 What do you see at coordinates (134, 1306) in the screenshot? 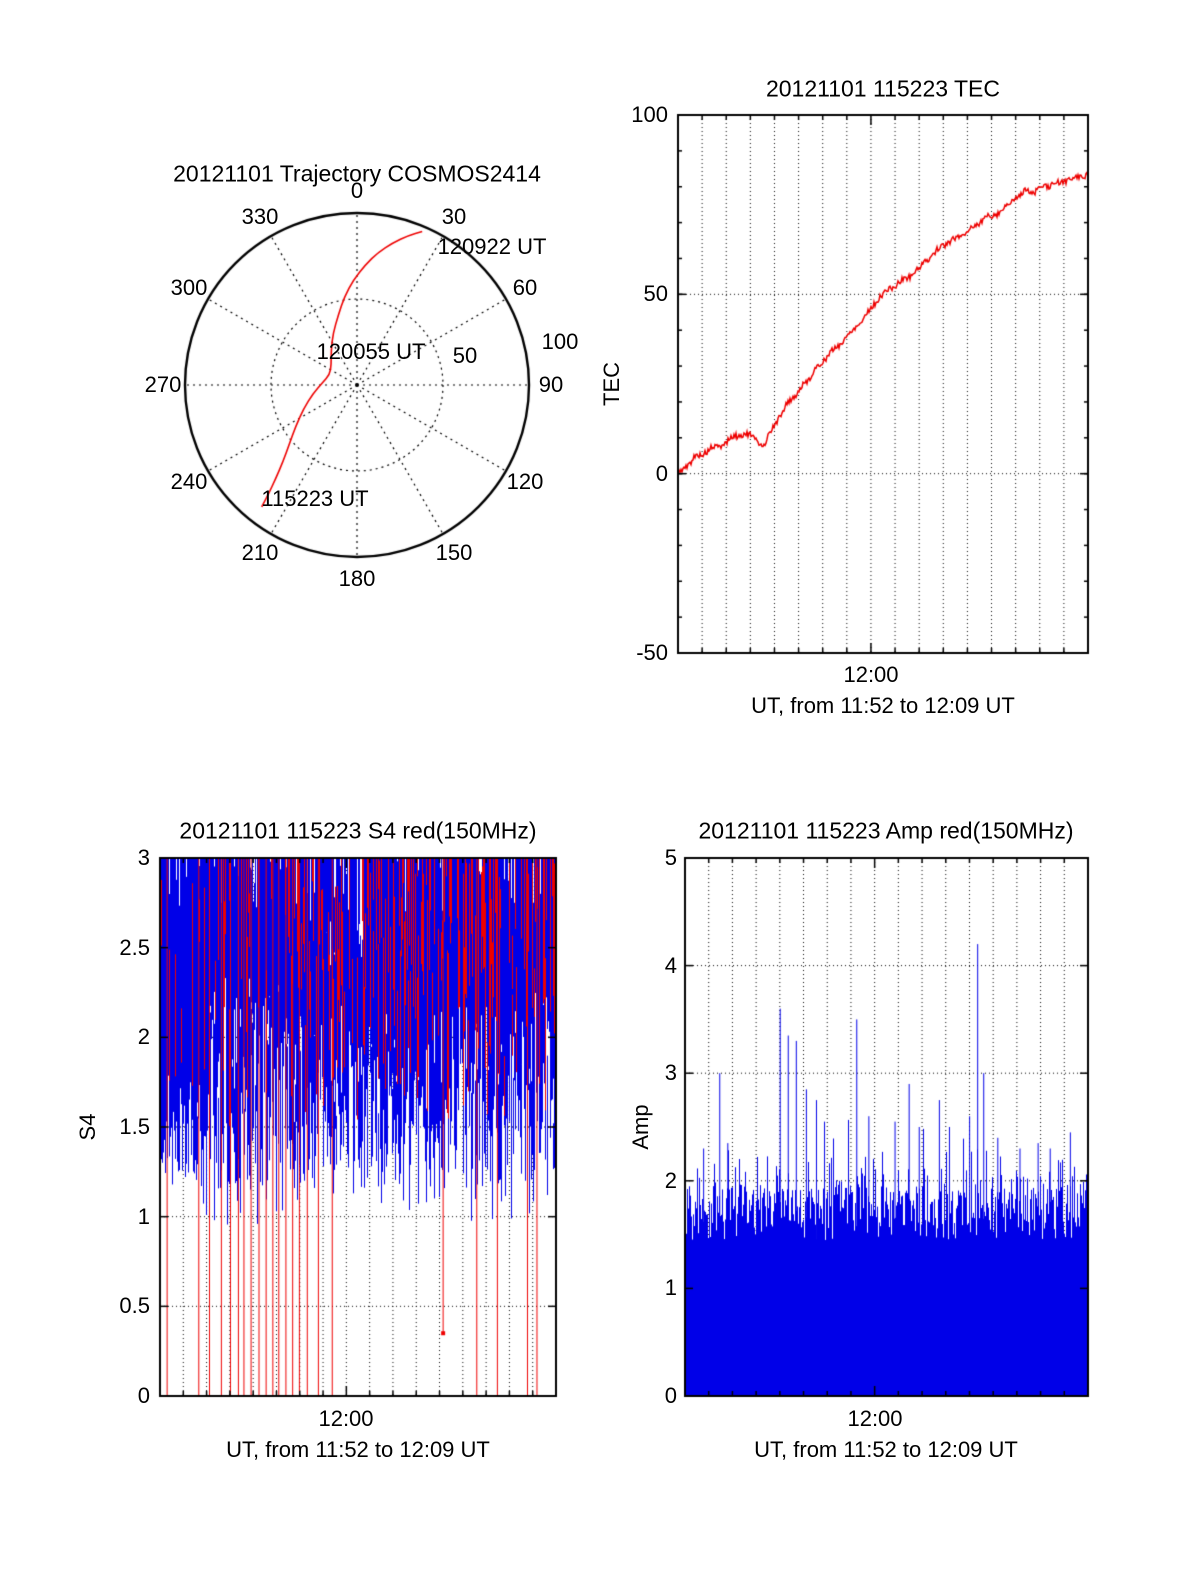
I see `s4-y-tick-label: 0.5` at bounding box center [134, 1306].